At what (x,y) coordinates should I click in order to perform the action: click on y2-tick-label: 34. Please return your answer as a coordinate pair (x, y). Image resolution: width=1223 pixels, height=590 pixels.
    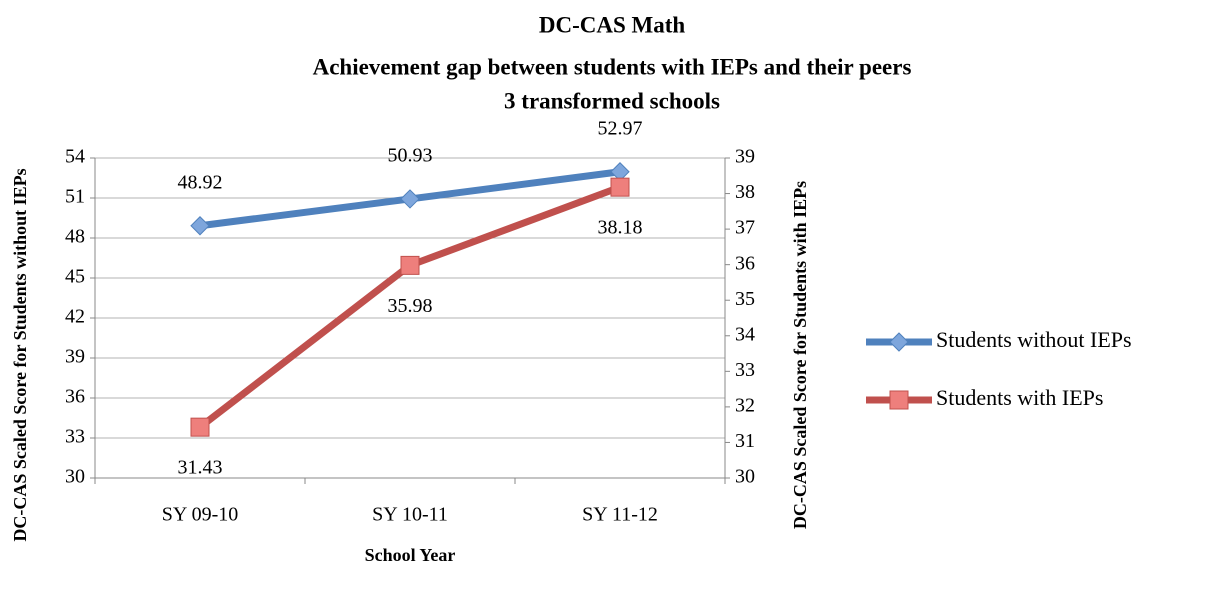
    Looking at the image, I should click on (745, 334).